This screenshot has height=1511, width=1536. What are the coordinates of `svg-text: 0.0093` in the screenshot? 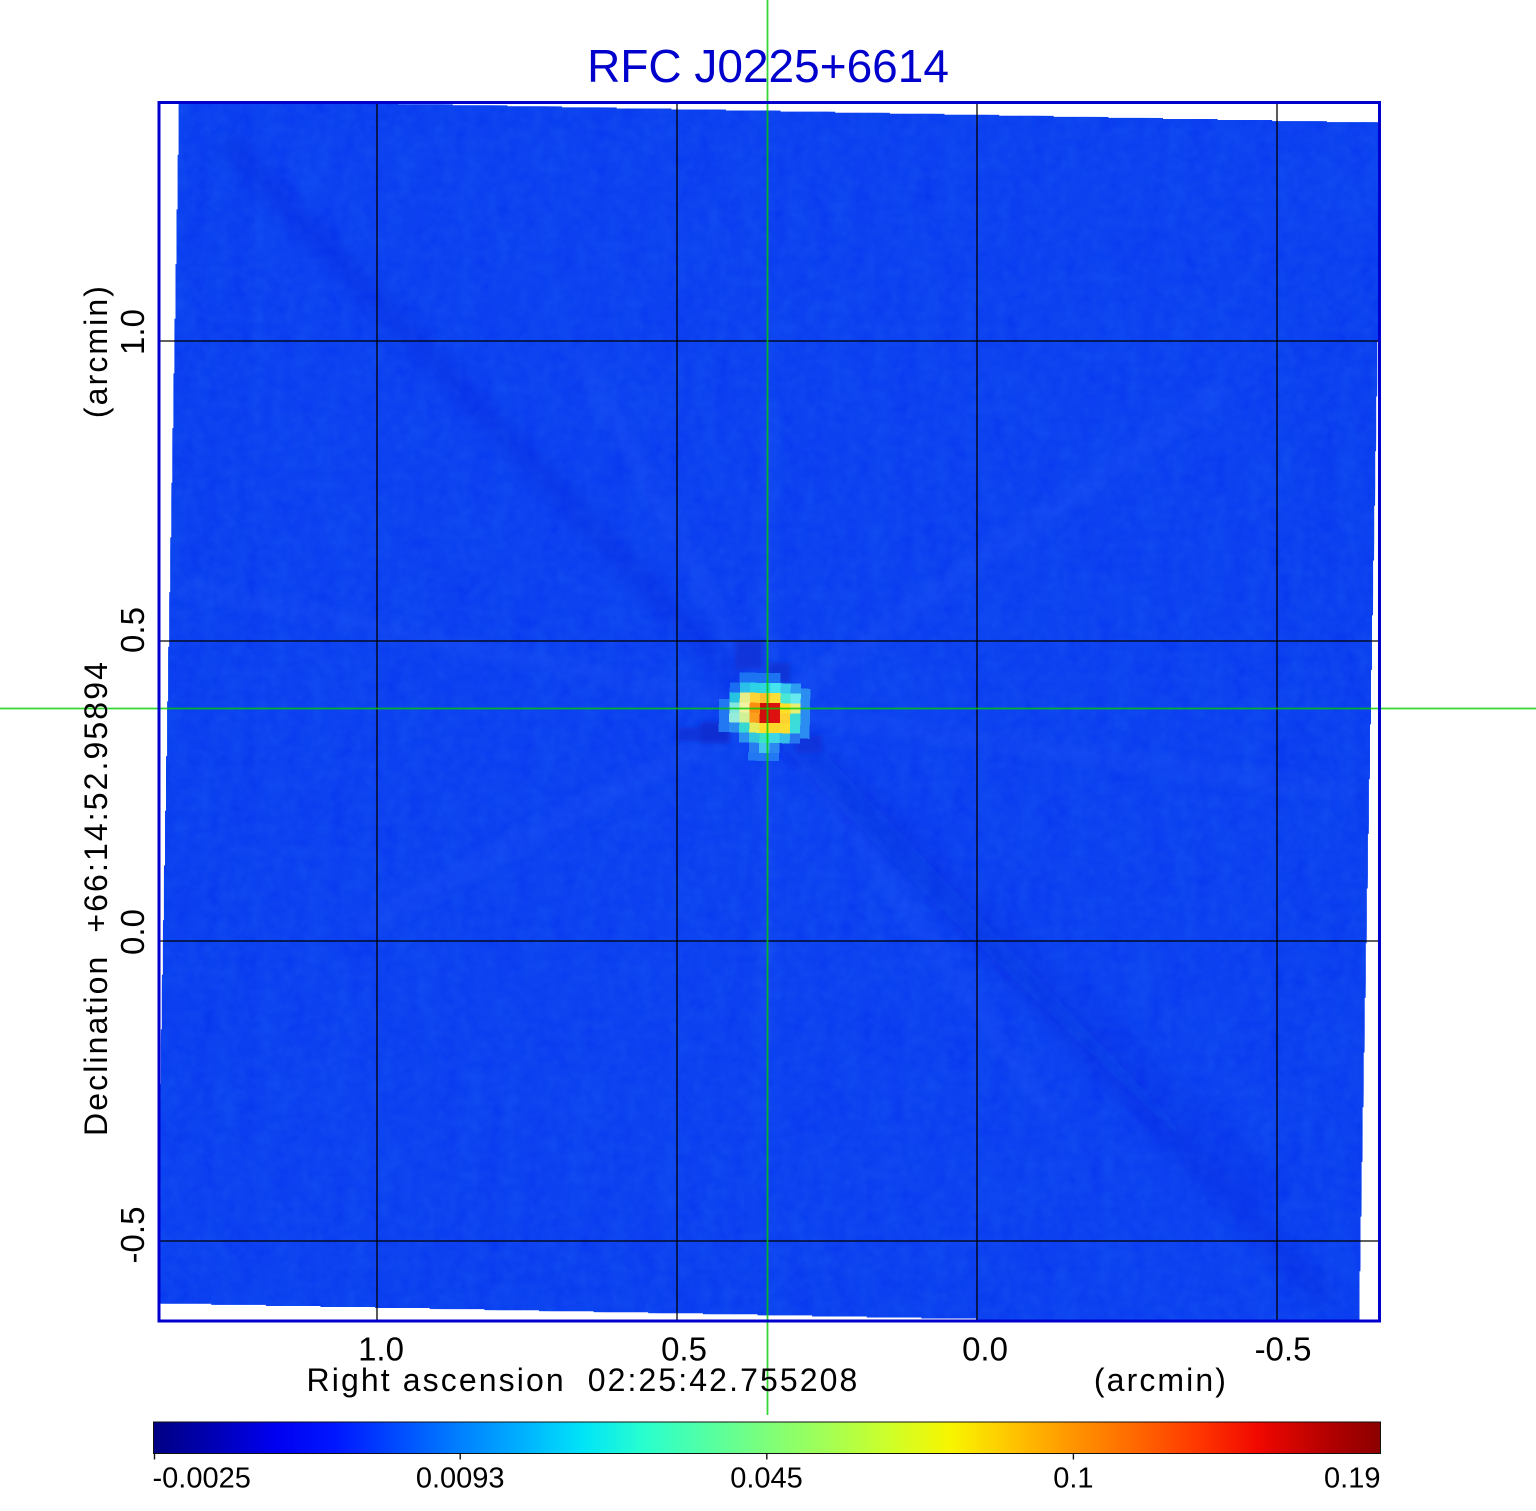 It's located at (460, 1479).